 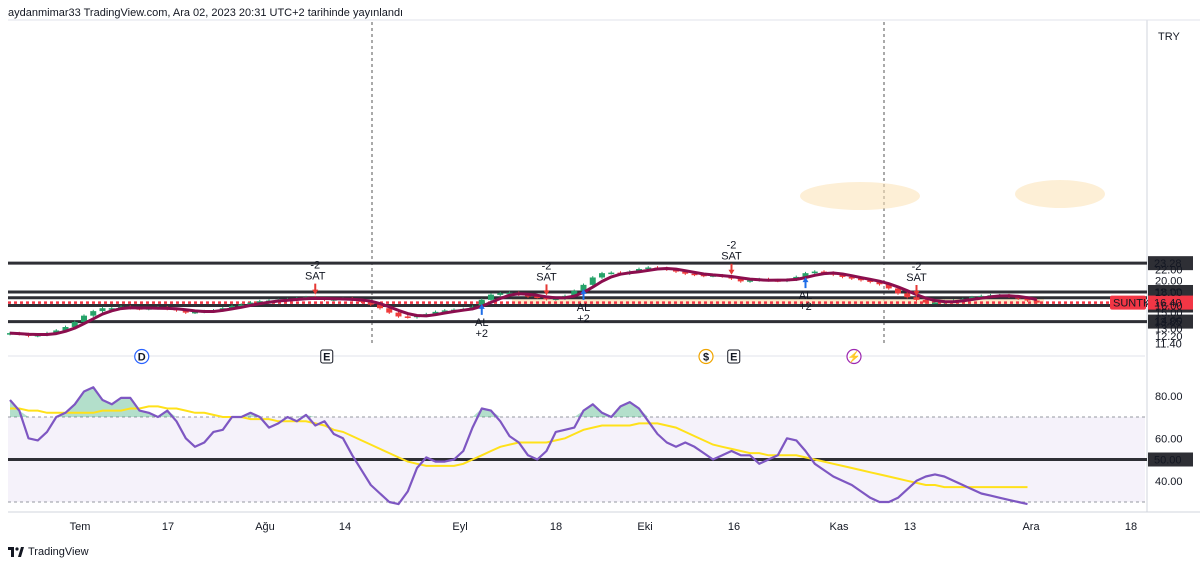 I want to click on price-tick: 16.00, so click(x=1169, y=306).